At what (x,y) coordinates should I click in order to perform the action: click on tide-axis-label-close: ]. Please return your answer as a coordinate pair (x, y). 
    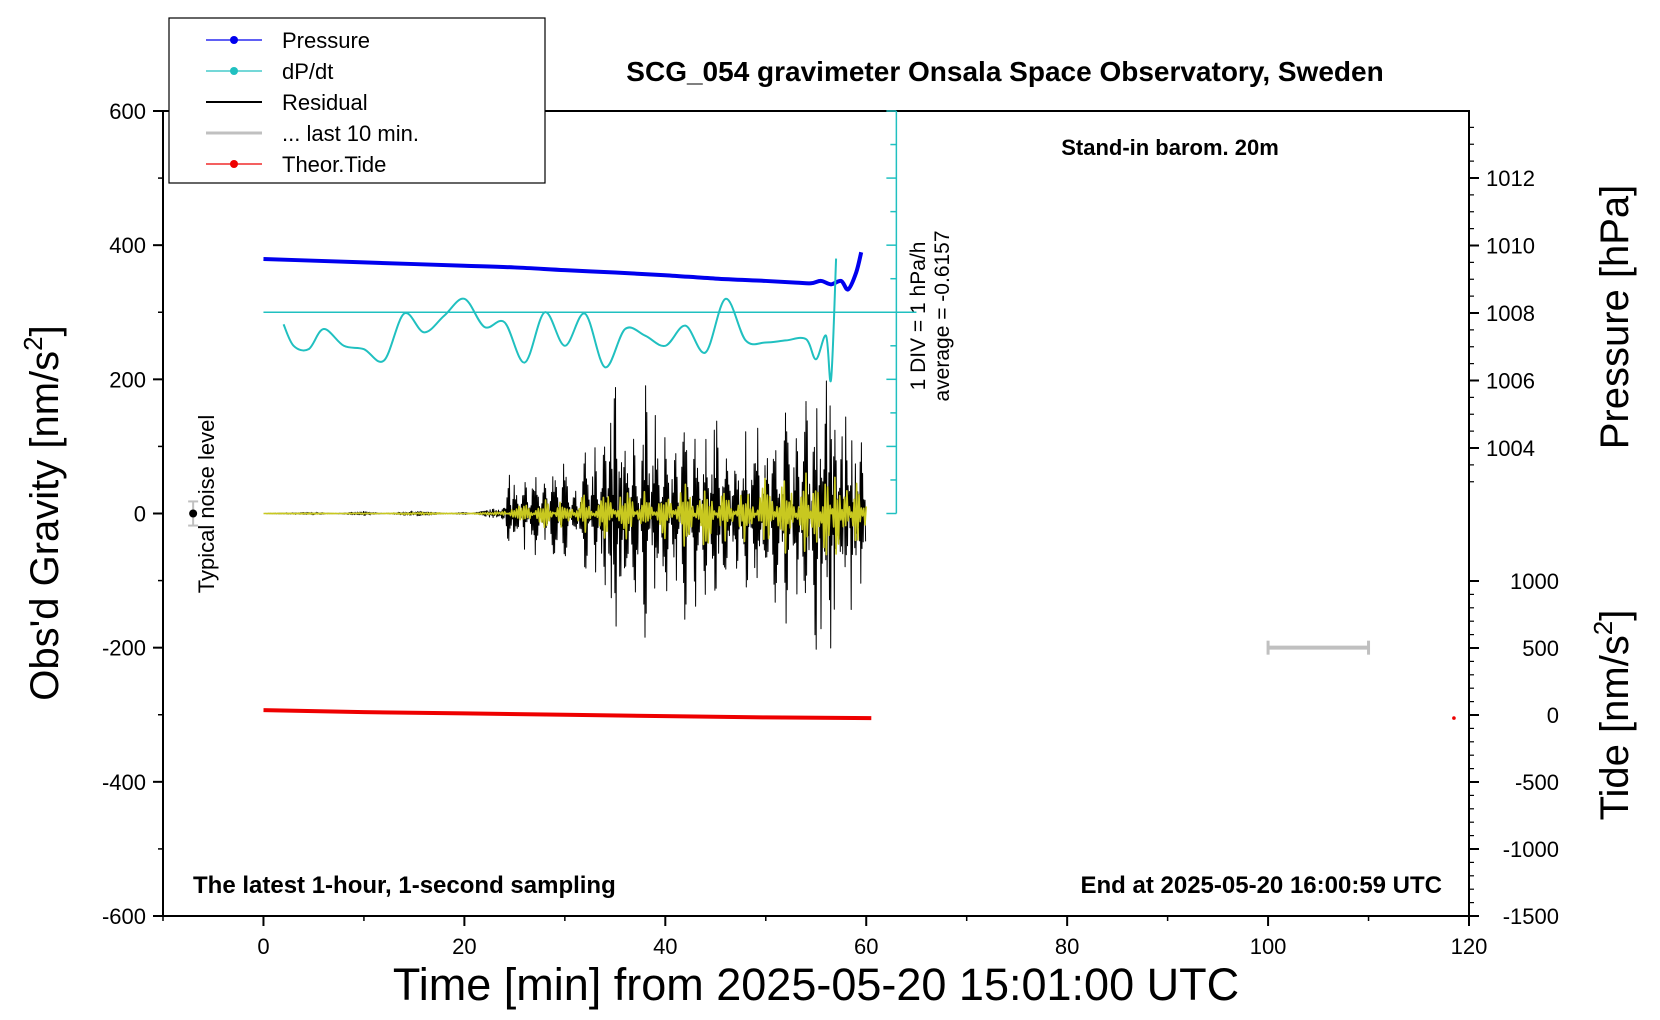
    Looking at the image, I should click on (1615, 615).